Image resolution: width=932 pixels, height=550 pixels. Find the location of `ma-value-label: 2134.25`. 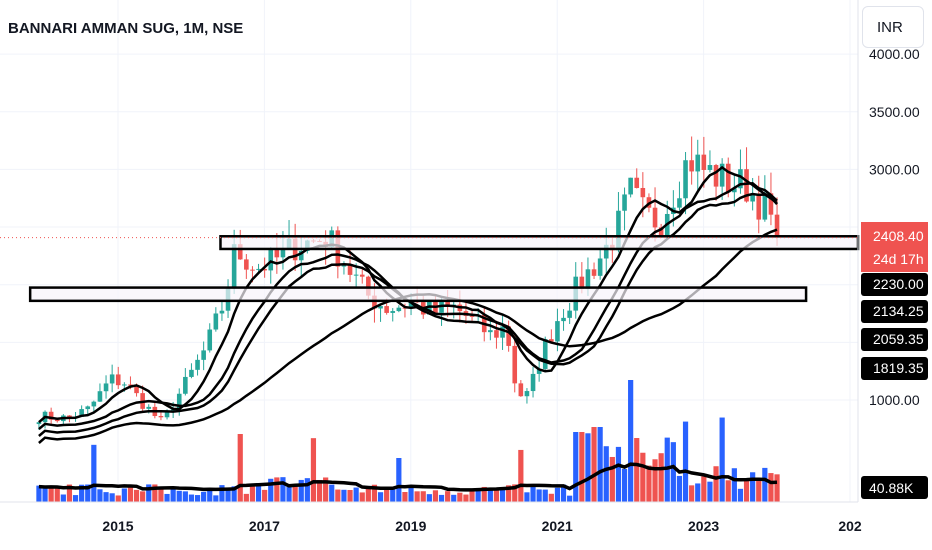

ma-value-label: 2134.25 is located at coordinates (898, 311).